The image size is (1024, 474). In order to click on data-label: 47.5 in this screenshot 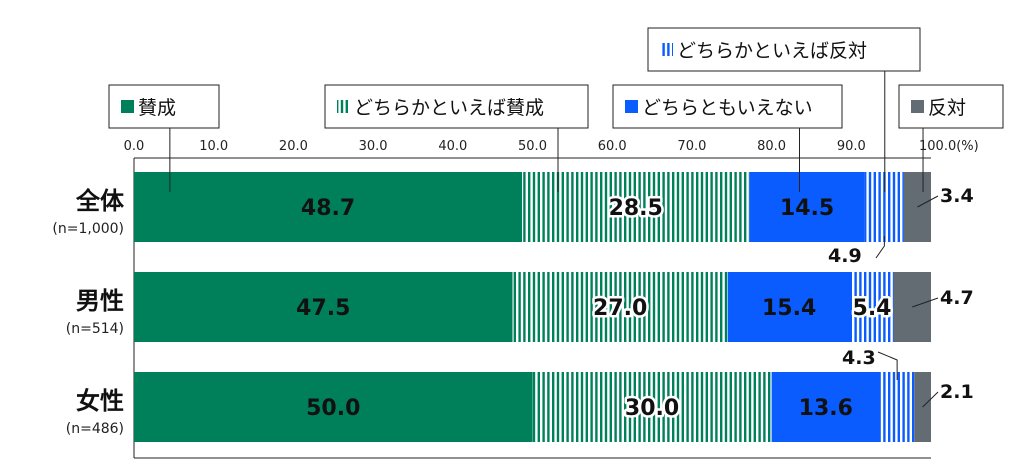, I will do `click(323, 308)`.